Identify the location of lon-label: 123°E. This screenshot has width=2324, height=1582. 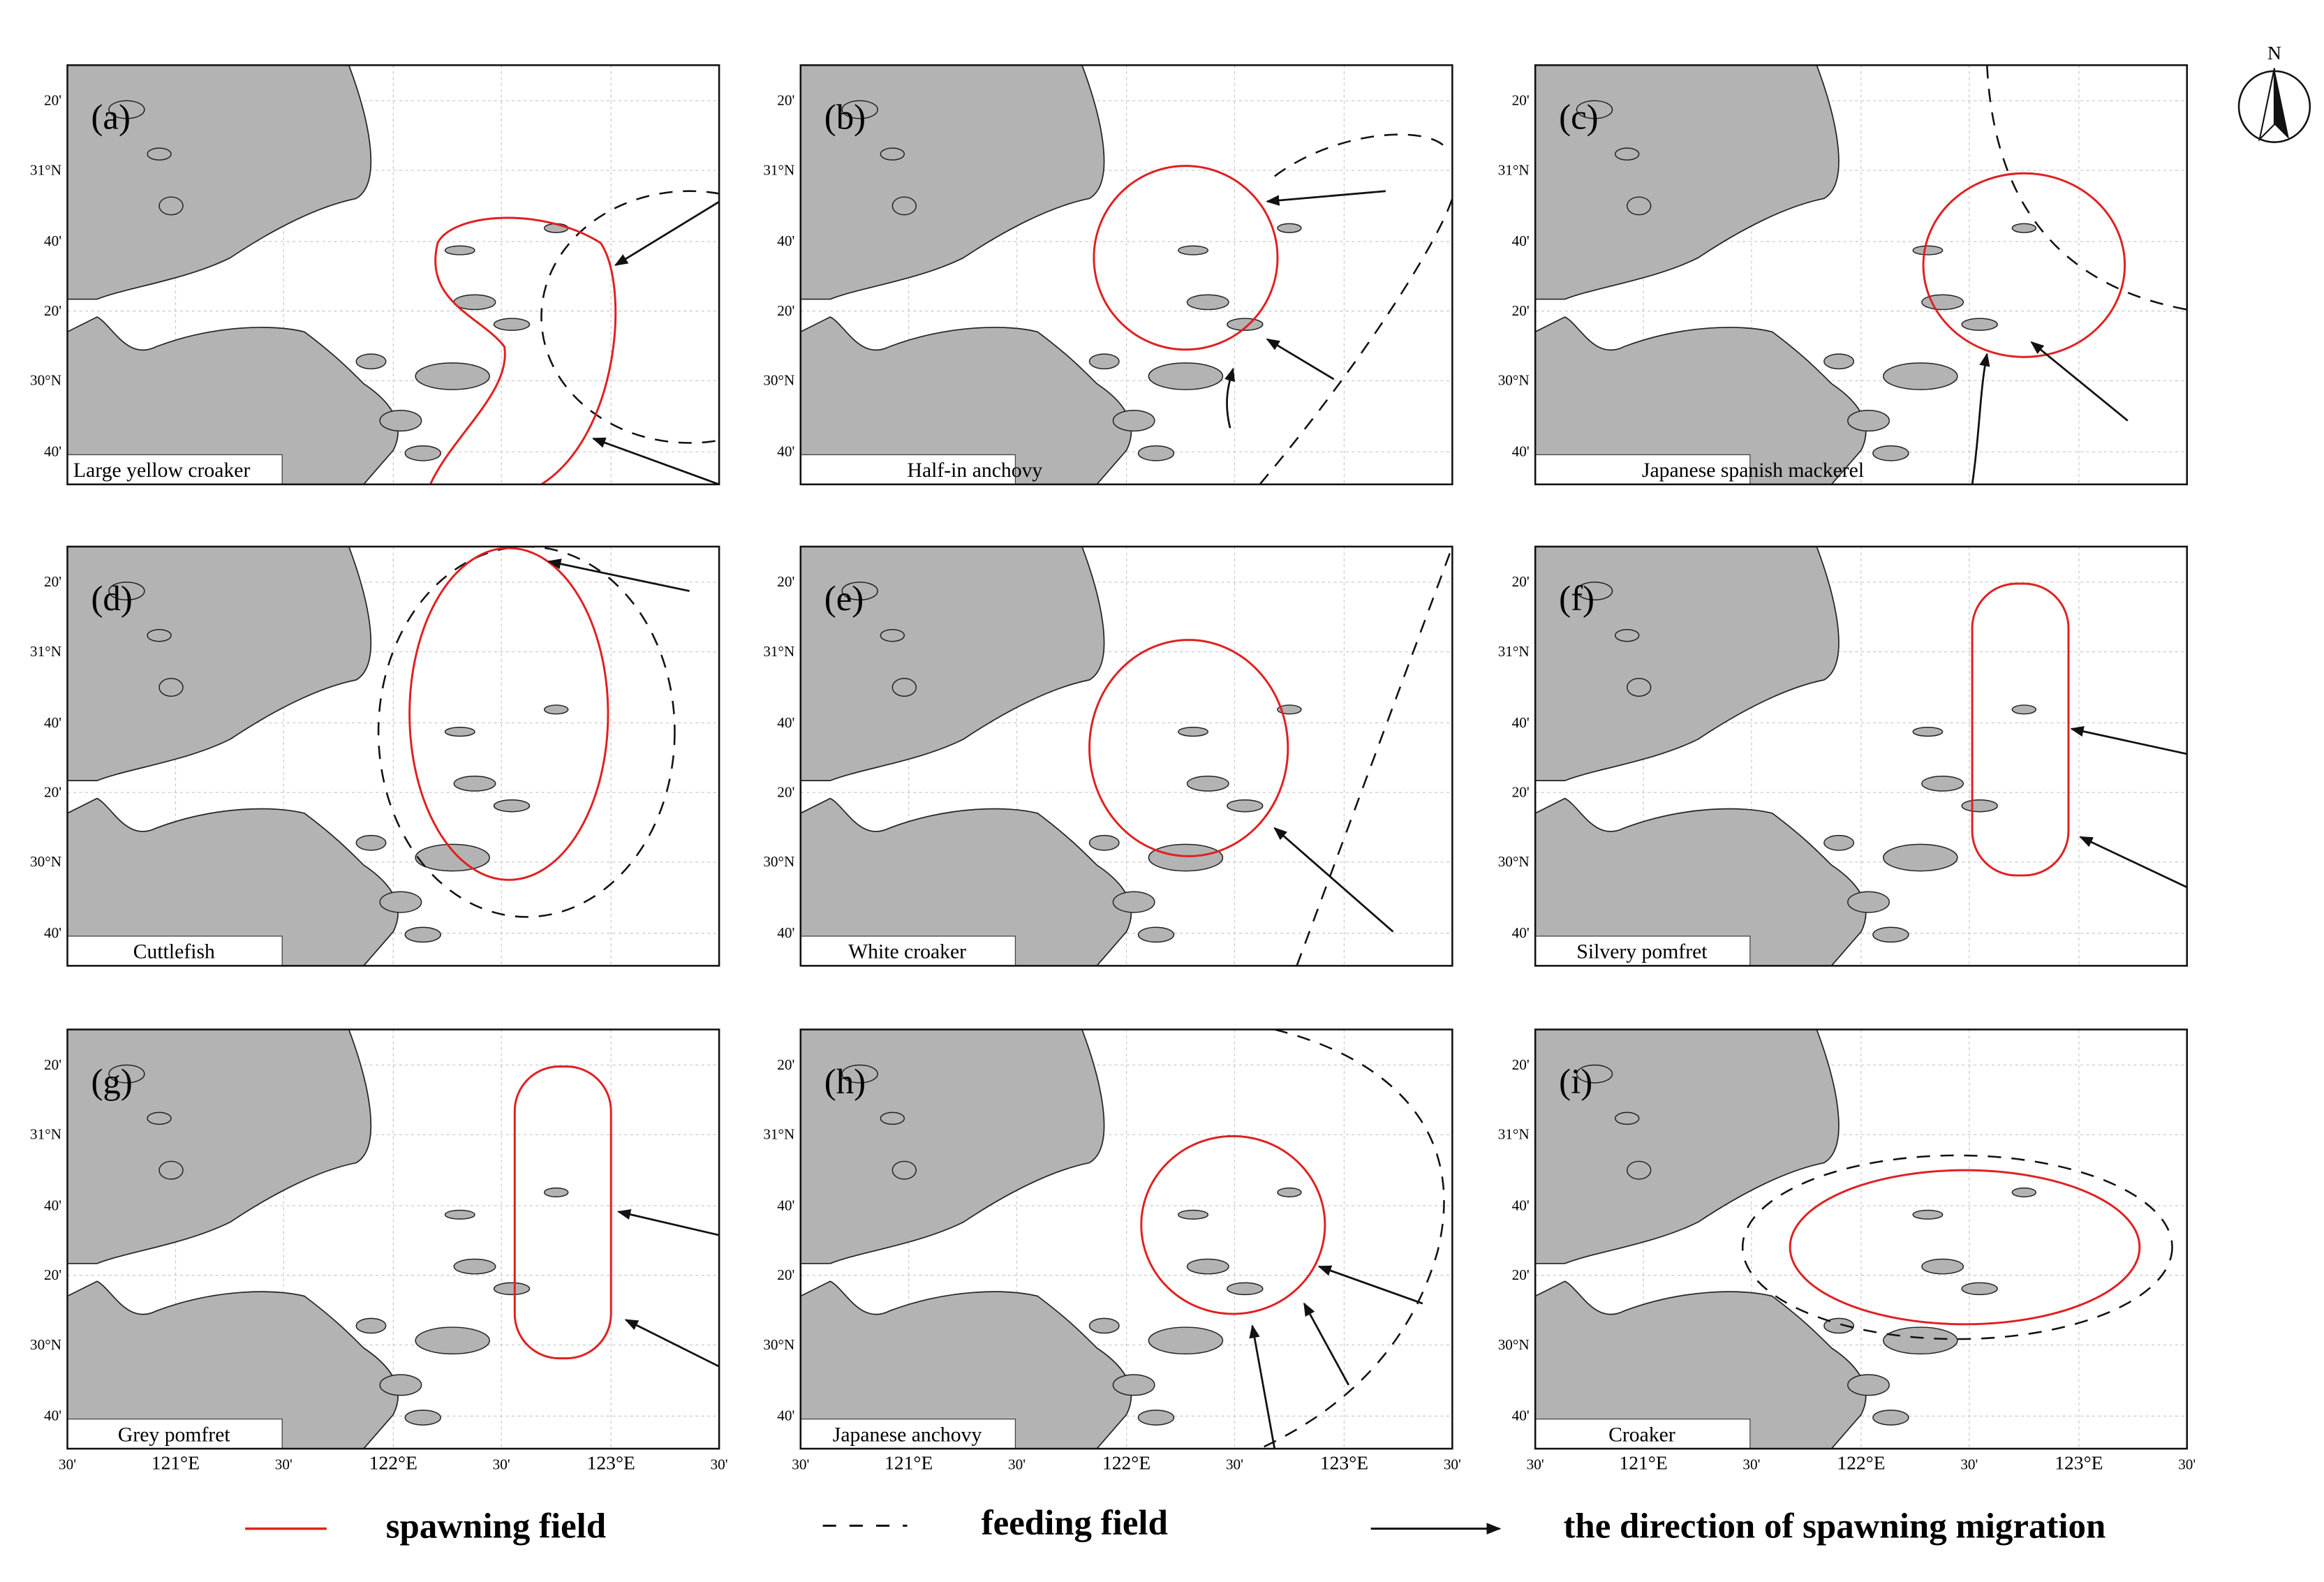
(611, 1463).